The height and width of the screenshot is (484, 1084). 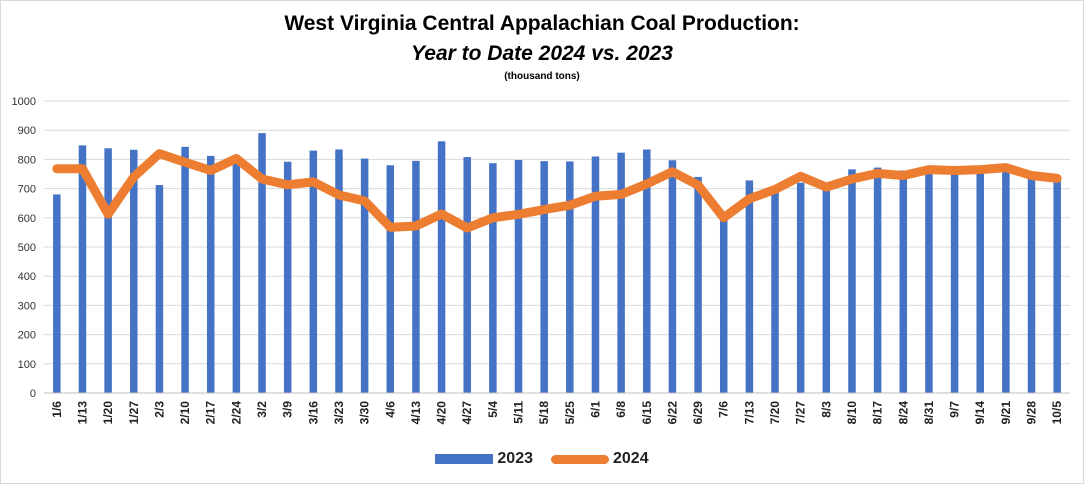 I want to click on y-tick-label: 100, so click(x=27, y=365).